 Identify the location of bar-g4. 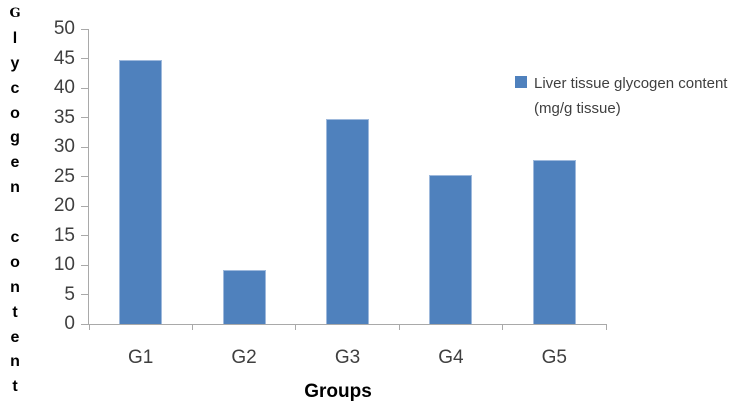
(451, 249).